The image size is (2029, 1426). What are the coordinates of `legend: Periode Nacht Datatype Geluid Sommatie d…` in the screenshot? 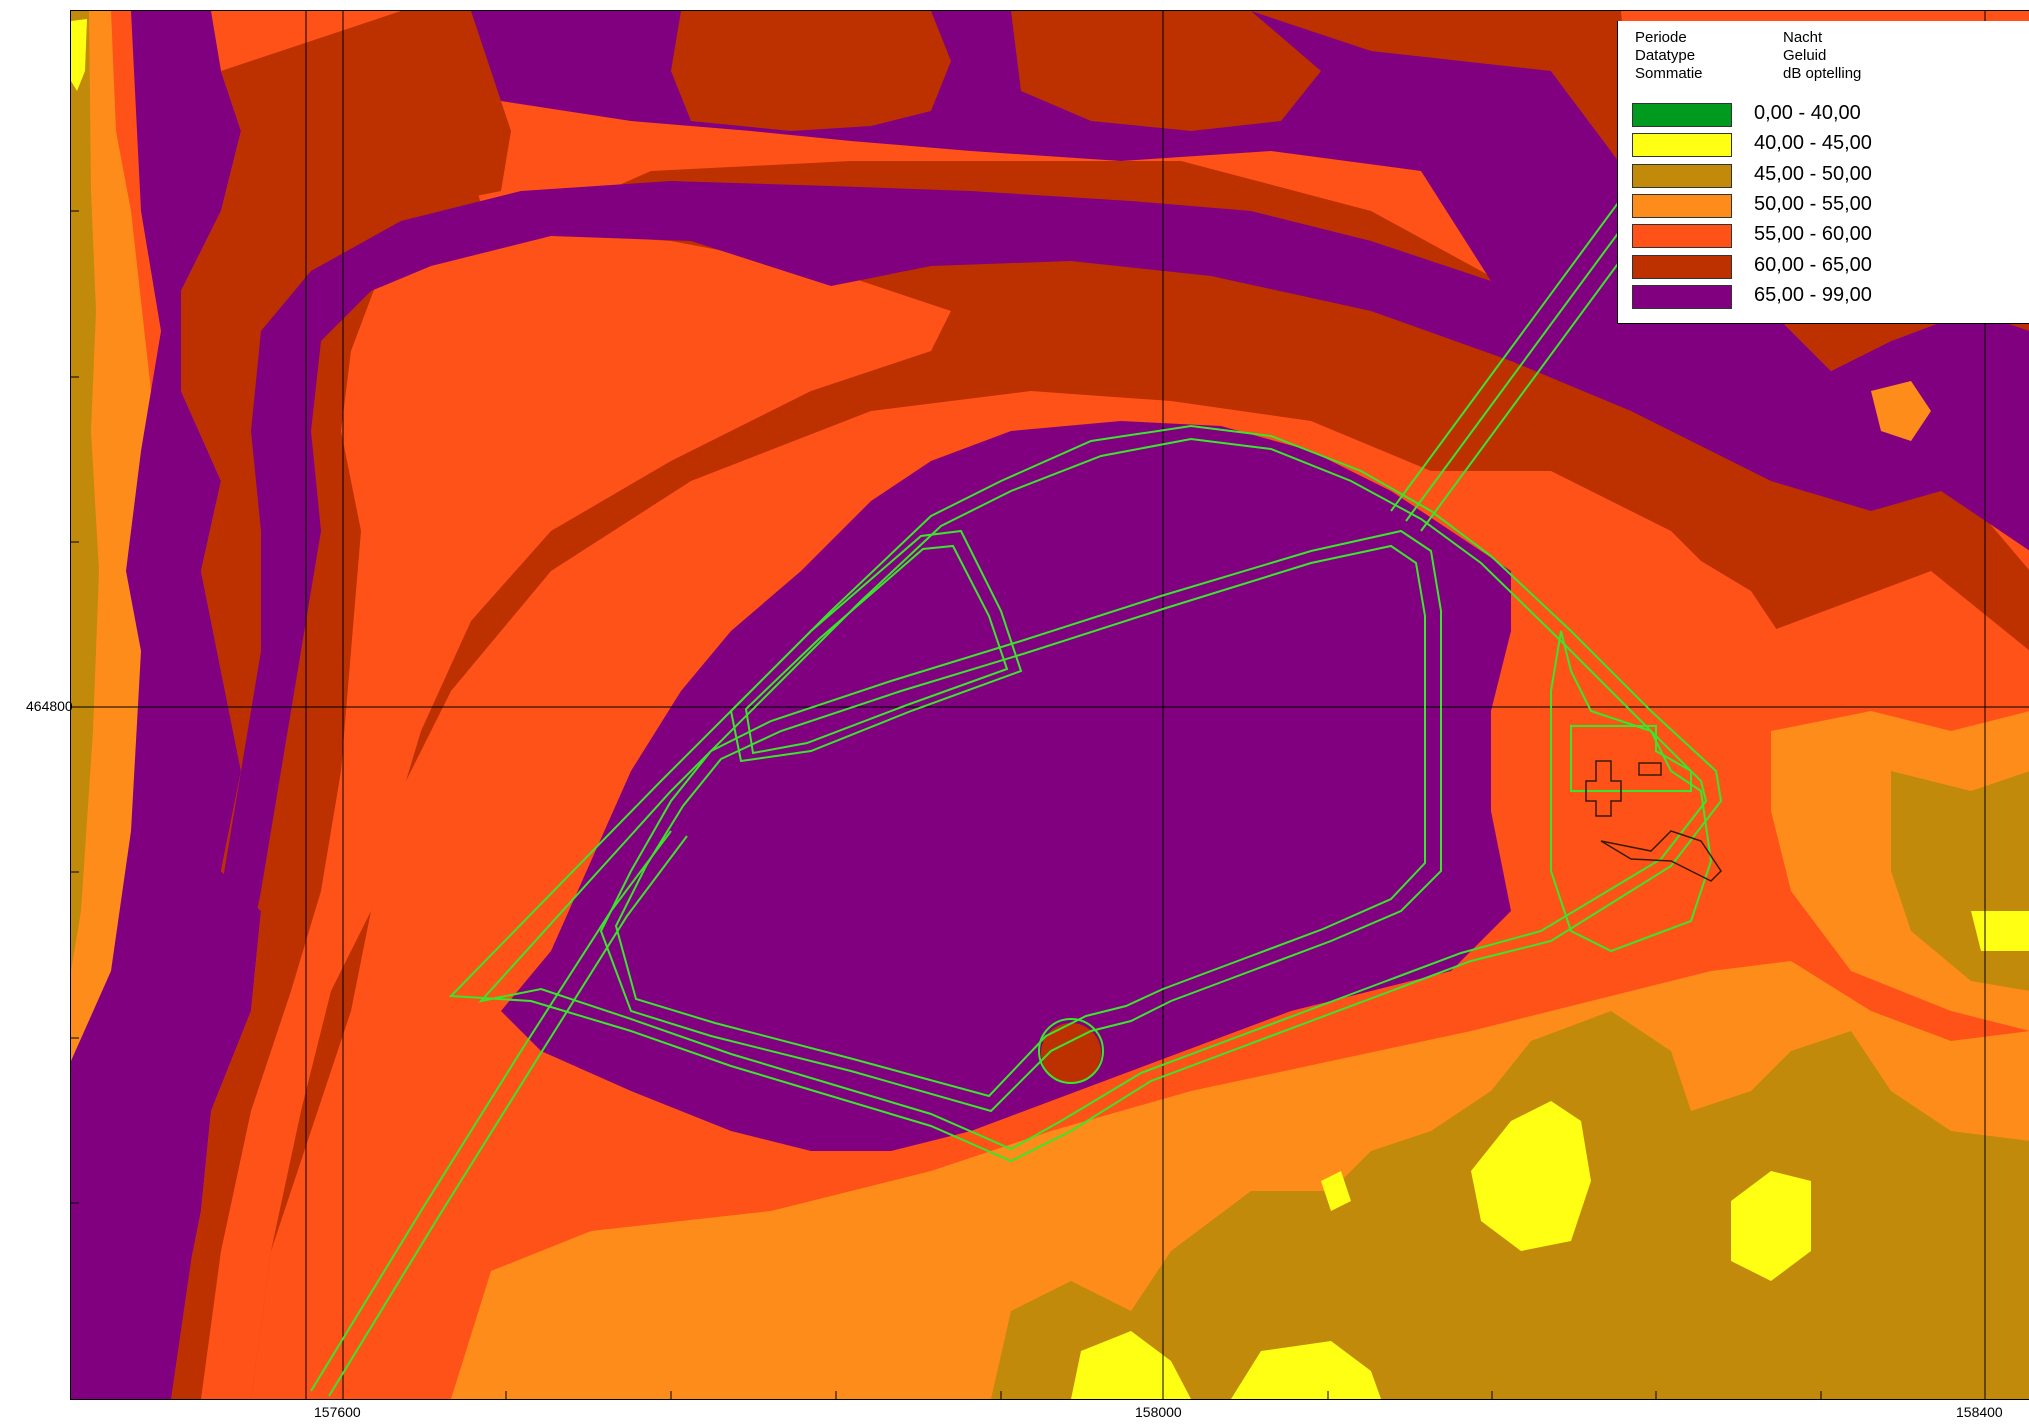 It's located at (1823, 172).